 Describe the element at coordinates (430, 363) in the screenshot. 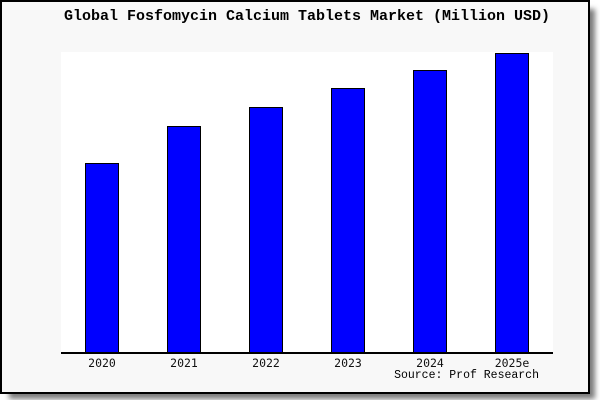

I see `x-tick-label-2024: 2024` at that location.